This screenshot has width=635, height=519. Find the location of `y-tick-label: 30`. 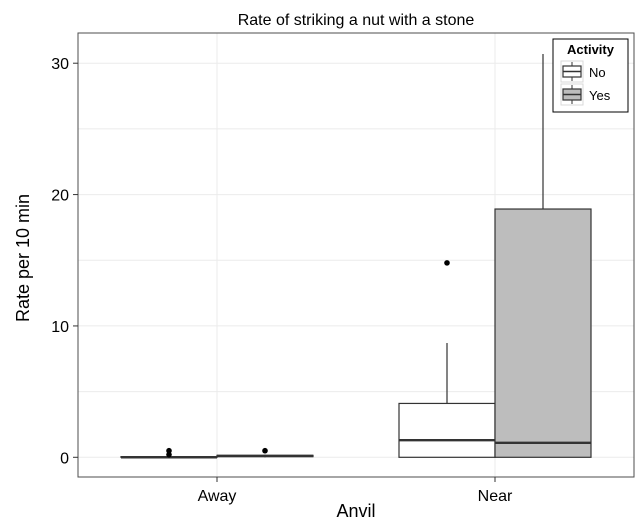

y-tick-label: 30 is located at coordinates (60, 64).